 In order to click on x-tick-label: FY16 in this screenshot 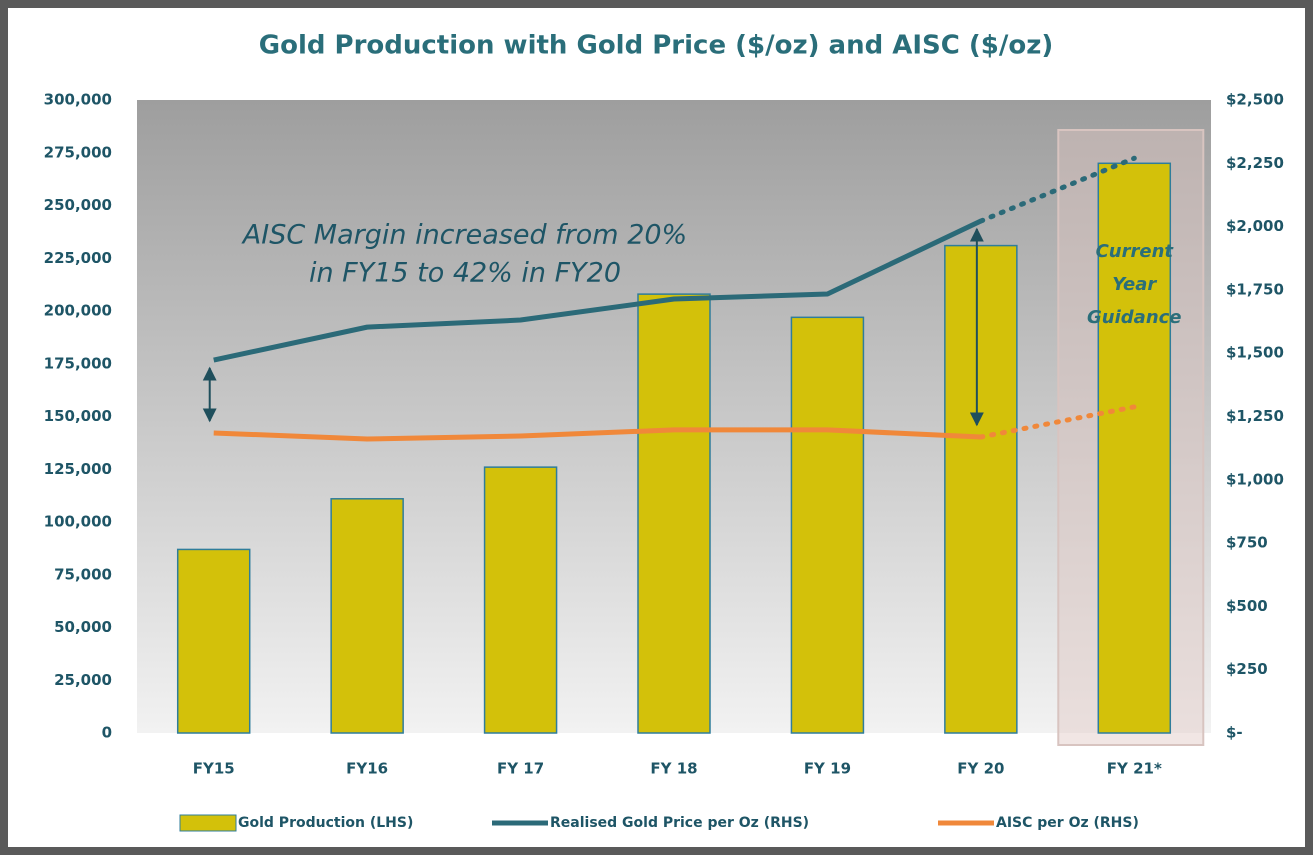, I will do `click(367, 769)`.